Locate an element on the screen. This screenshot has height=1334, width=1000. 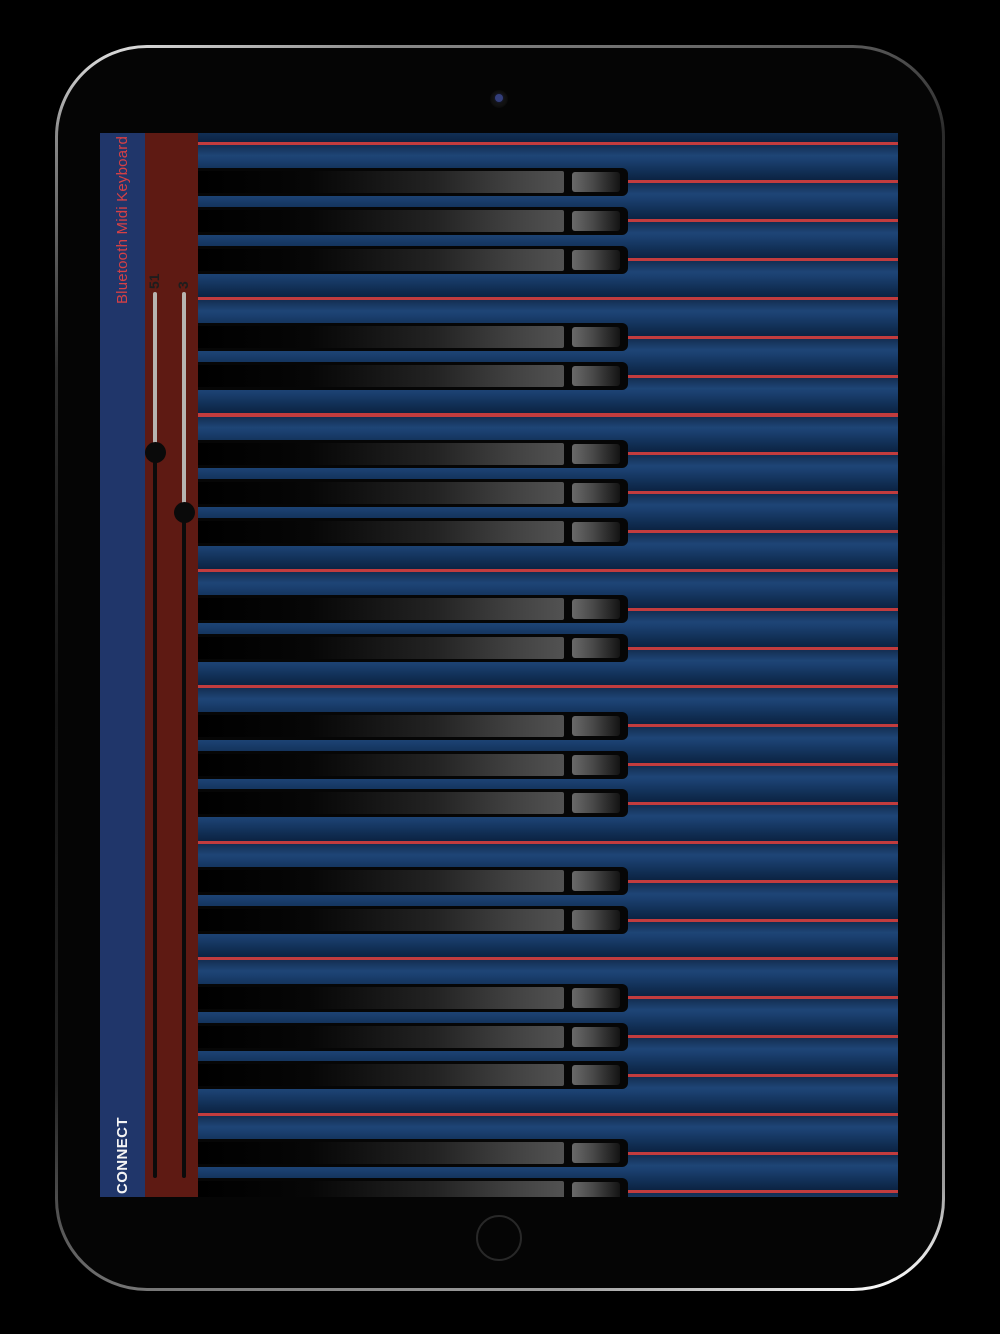
slider-2-track is located at coordinates (184, 402).